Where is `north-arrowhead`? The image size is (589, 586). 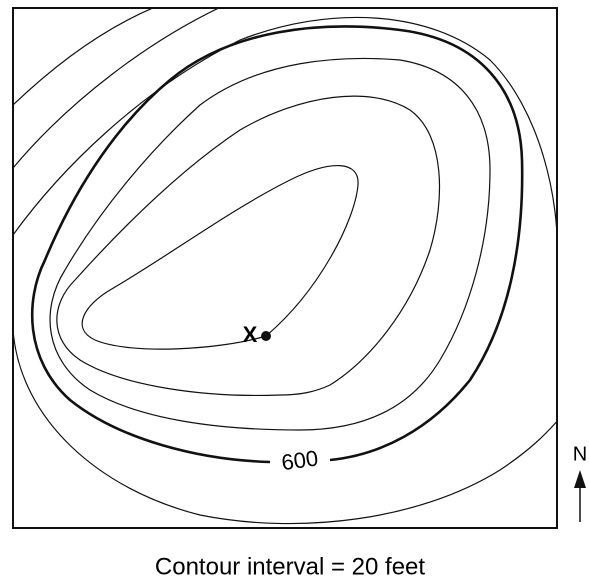
north-arrowhead is located at coordinates (580, 479).